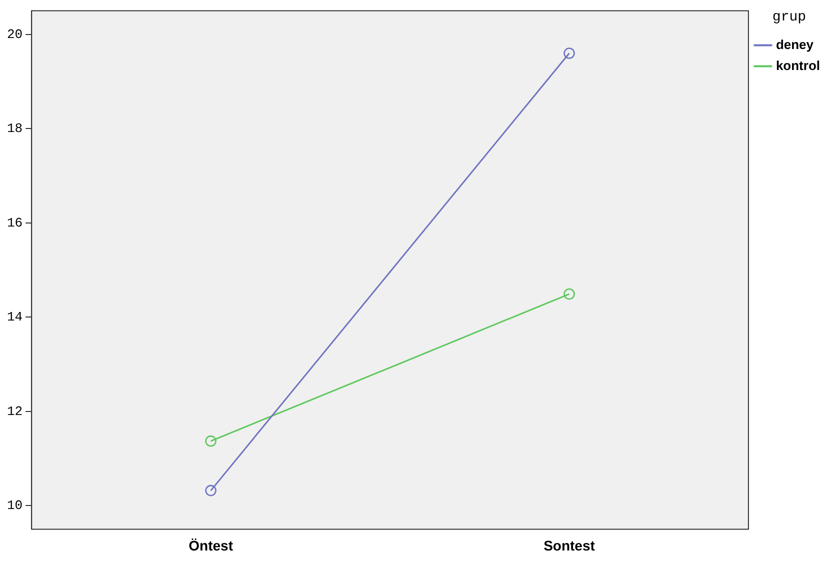  Describe the element at coordinates (14, 222) in the screenshot. I see `y-tick-label: 16` at that location.